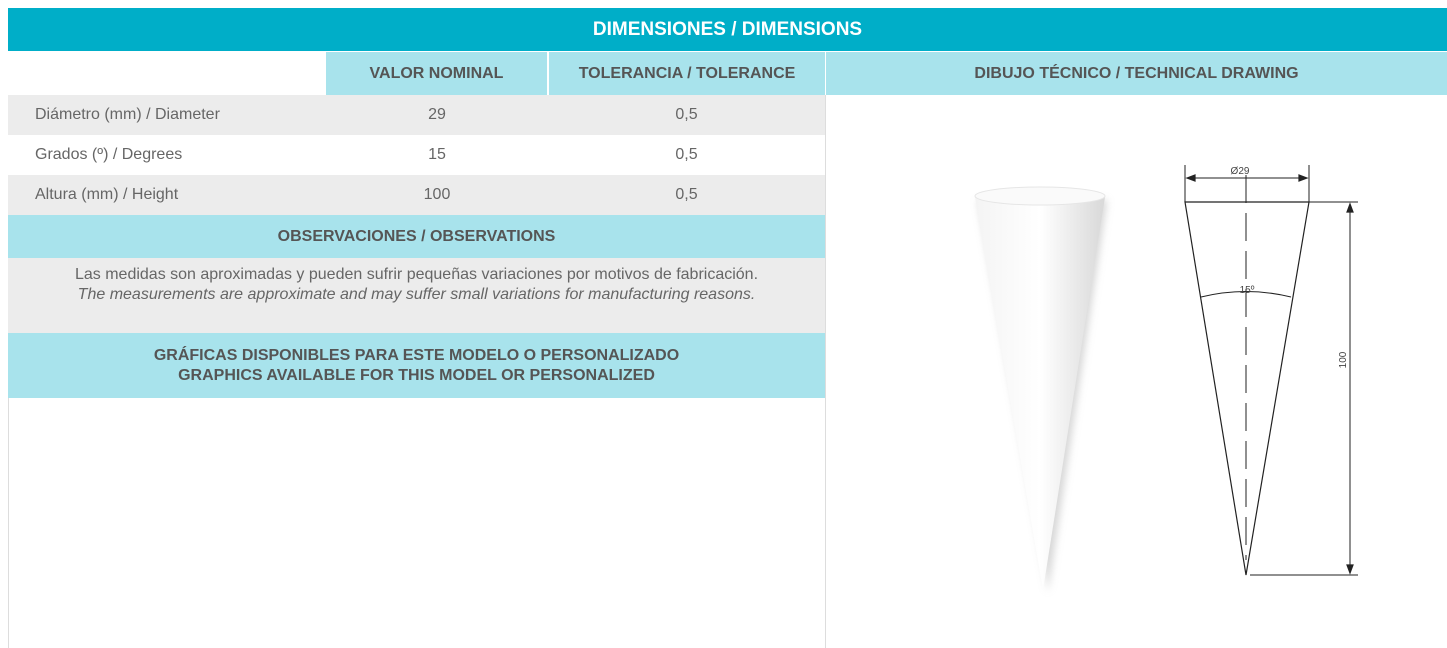 Image resolution: width=1447 pixels, height=648 pixels. I want to click on drawing-header: DIBUJO TÉCNICO / TECHNICAL DRAWING, so click(1136, 73).